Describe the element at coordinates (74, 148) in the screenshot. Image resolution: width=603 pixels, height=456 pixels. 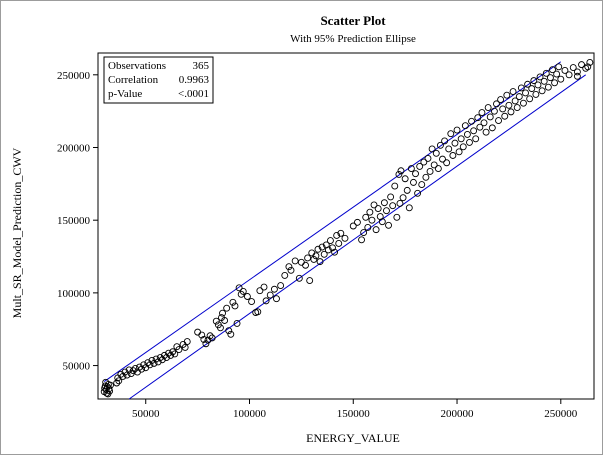
I see `y-tick-label: 200000` at that location.